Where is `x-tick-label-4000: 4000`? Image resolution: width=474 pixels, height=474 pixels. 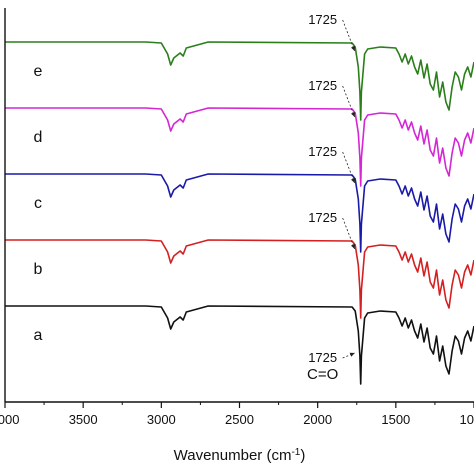 x-tick-label-4000: 4000 is located at coordinates (9, 419).